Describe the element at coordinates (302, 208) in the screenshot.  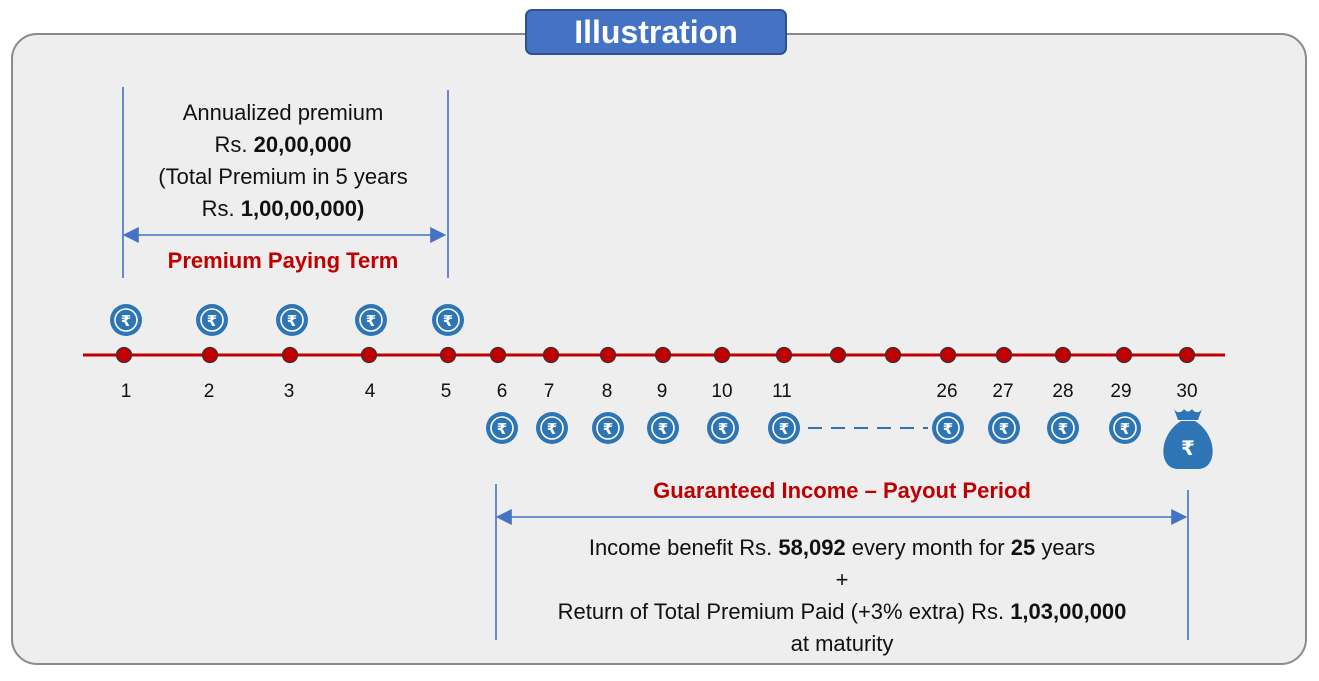
I see `total-premium-amount: 1,00,00,000)` at that location.